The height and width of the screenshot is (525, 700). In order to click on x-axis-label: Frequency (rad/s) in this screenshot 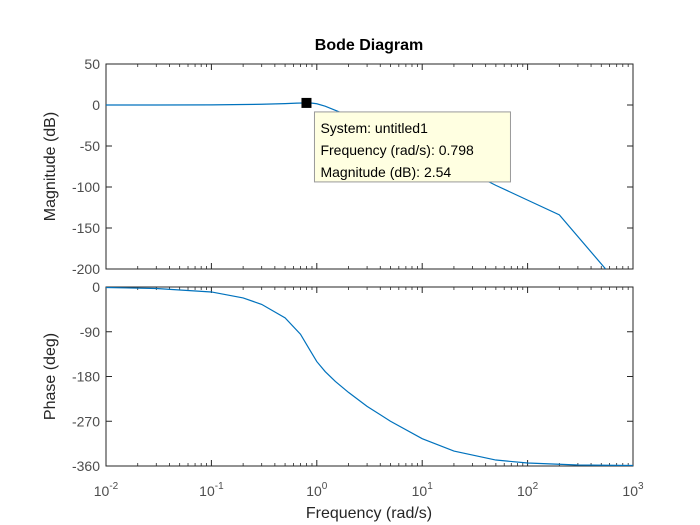, I will do `click(369, 513)`.